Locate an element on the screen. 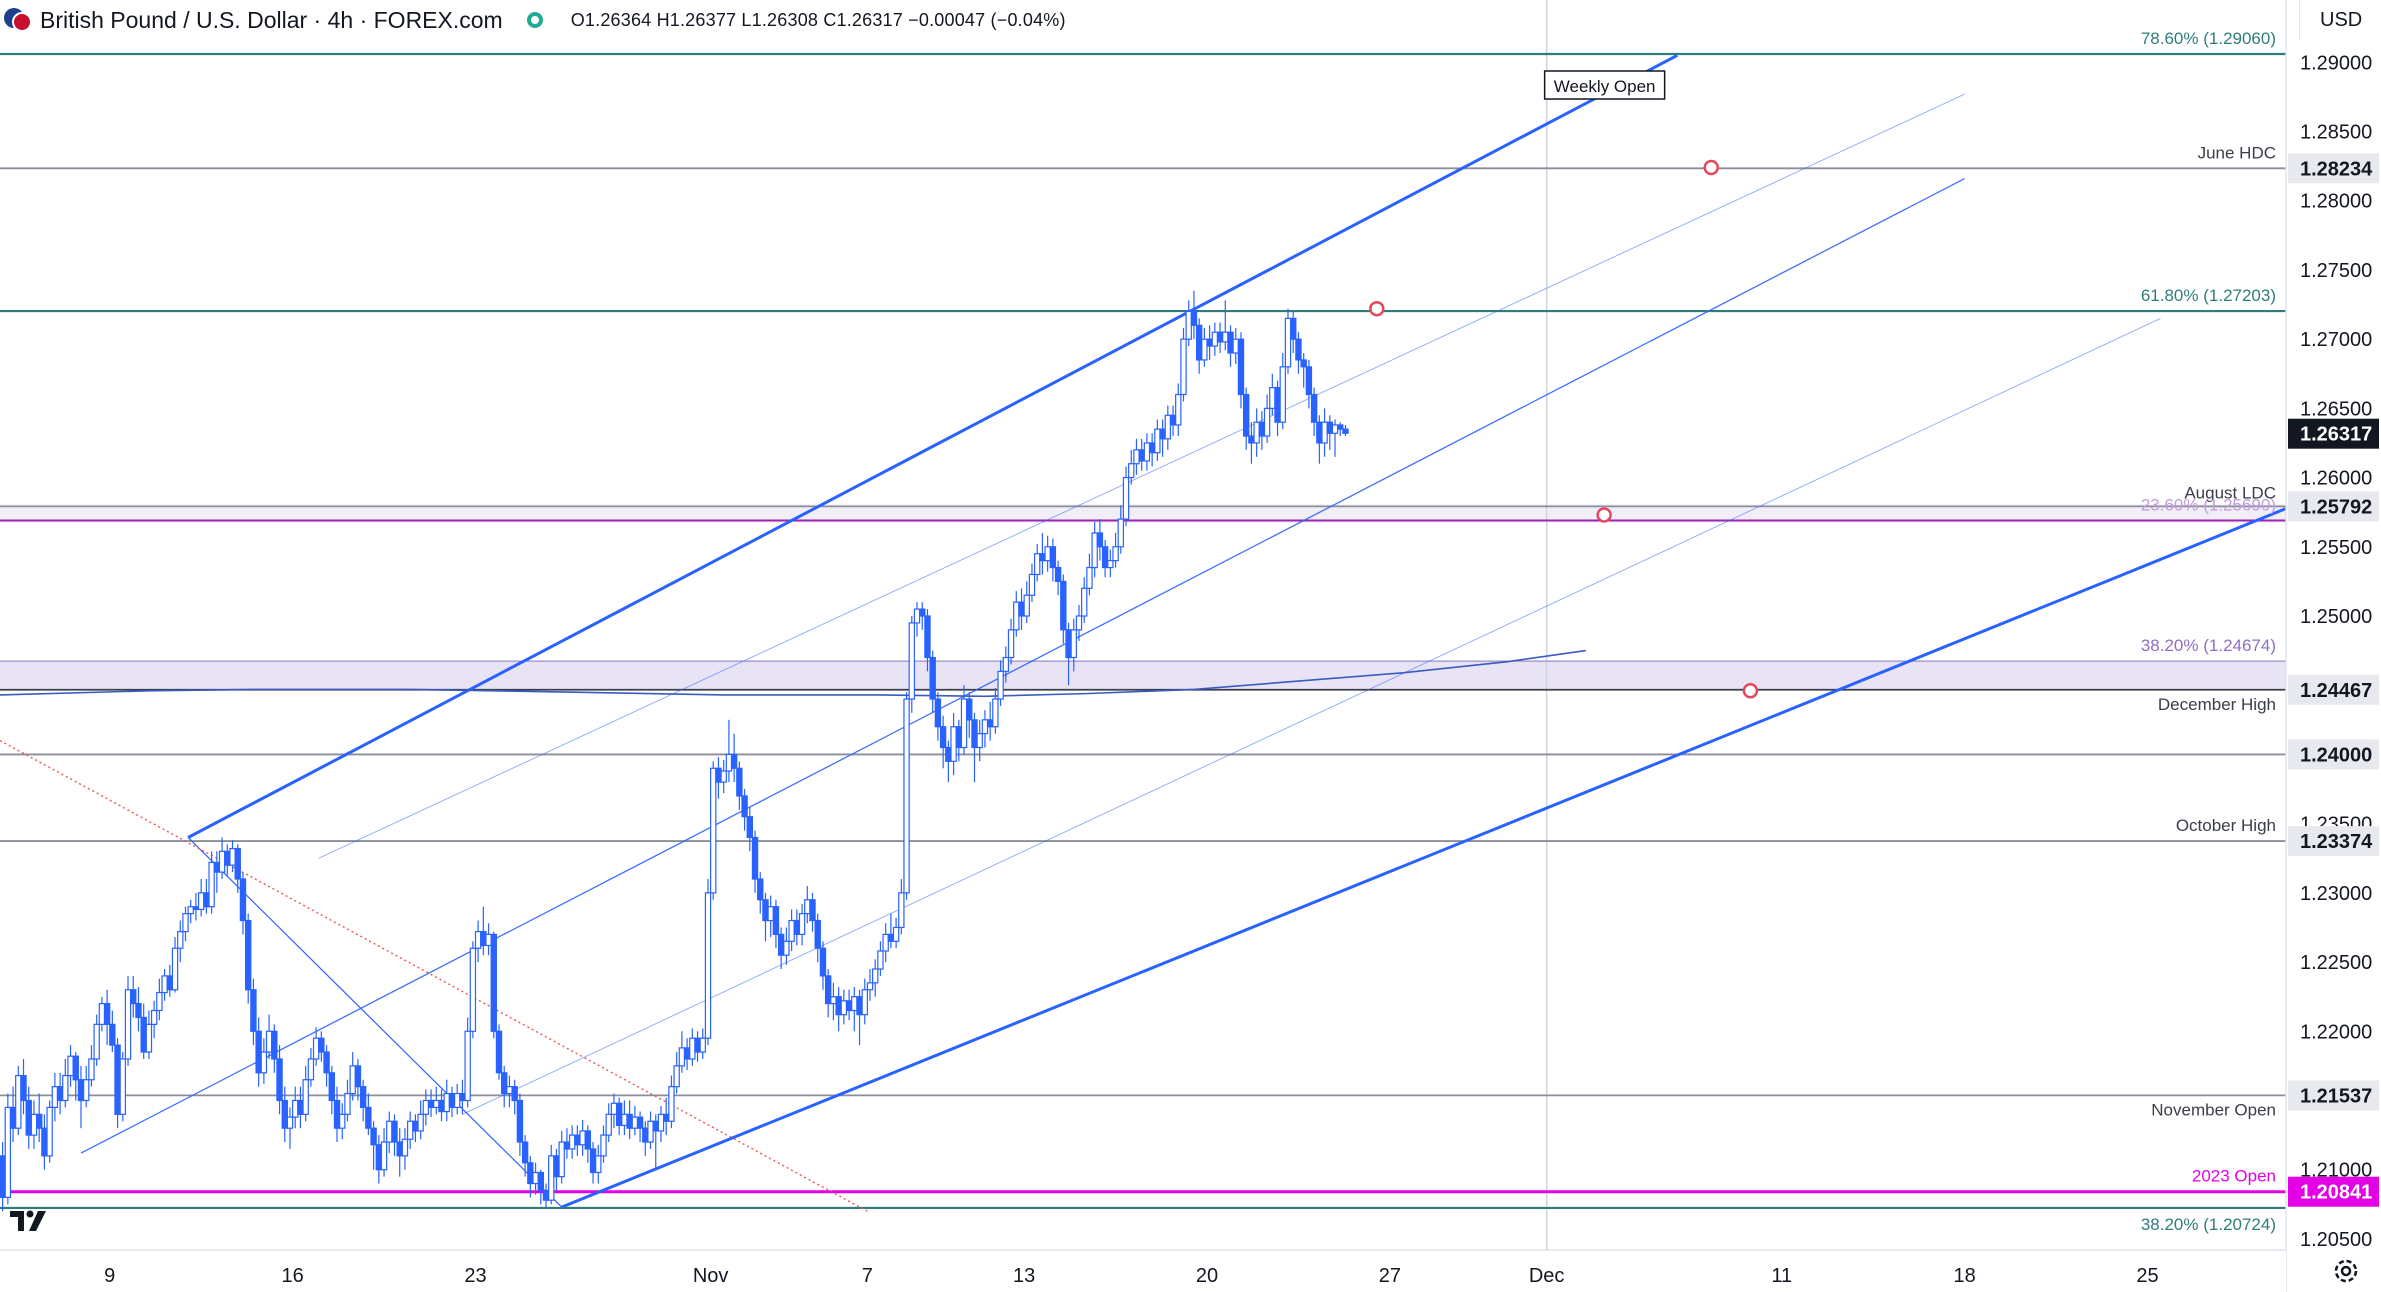 The height and width of the screenshot is (1292, 2381). last-price-tag-label: 1.26317 is located at coordinates (2336, 435).